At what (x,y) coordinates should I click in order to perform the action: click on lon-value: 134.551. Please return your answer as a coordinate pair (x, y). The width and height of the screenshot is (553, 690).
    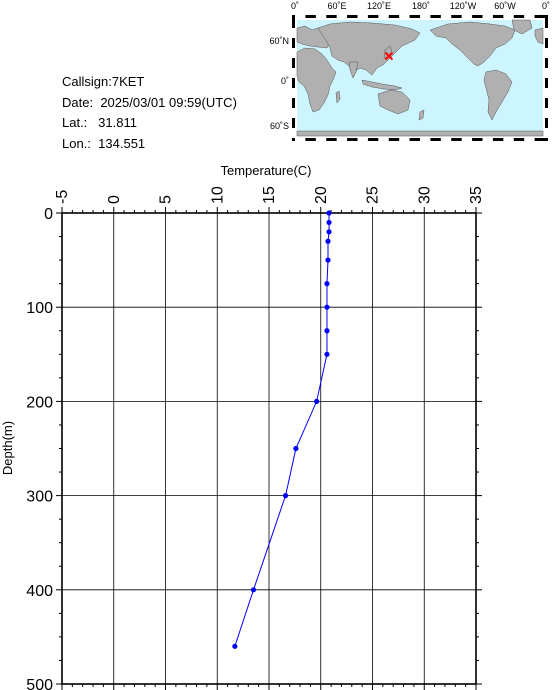
    Looking at the image, I should click on (122, 143).